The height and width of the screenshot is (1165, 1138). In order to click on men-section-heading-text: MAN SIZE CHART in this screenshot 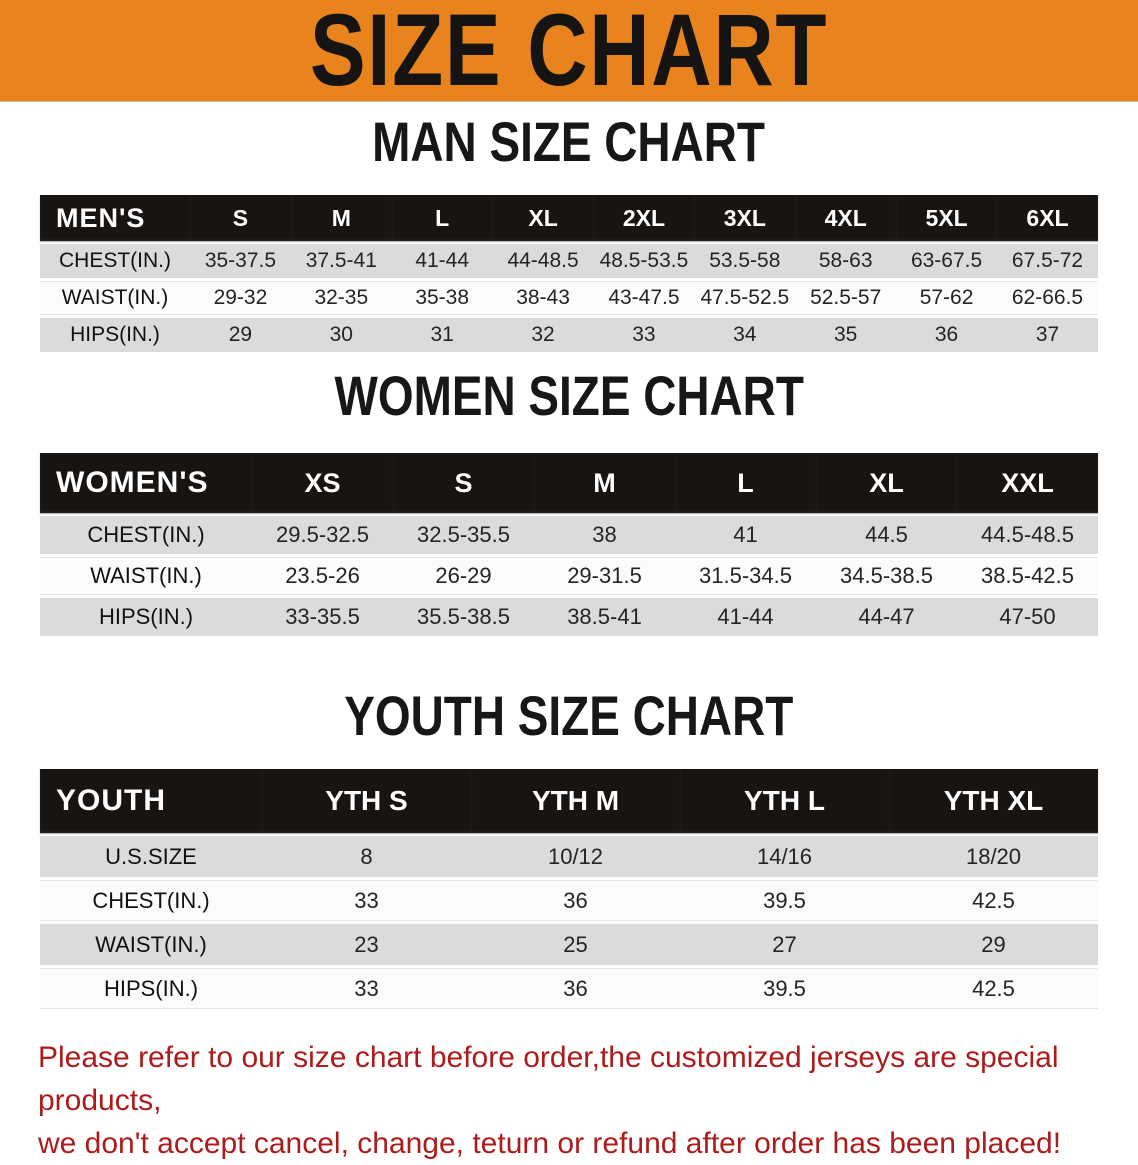, I will do `click(569, 141)`.